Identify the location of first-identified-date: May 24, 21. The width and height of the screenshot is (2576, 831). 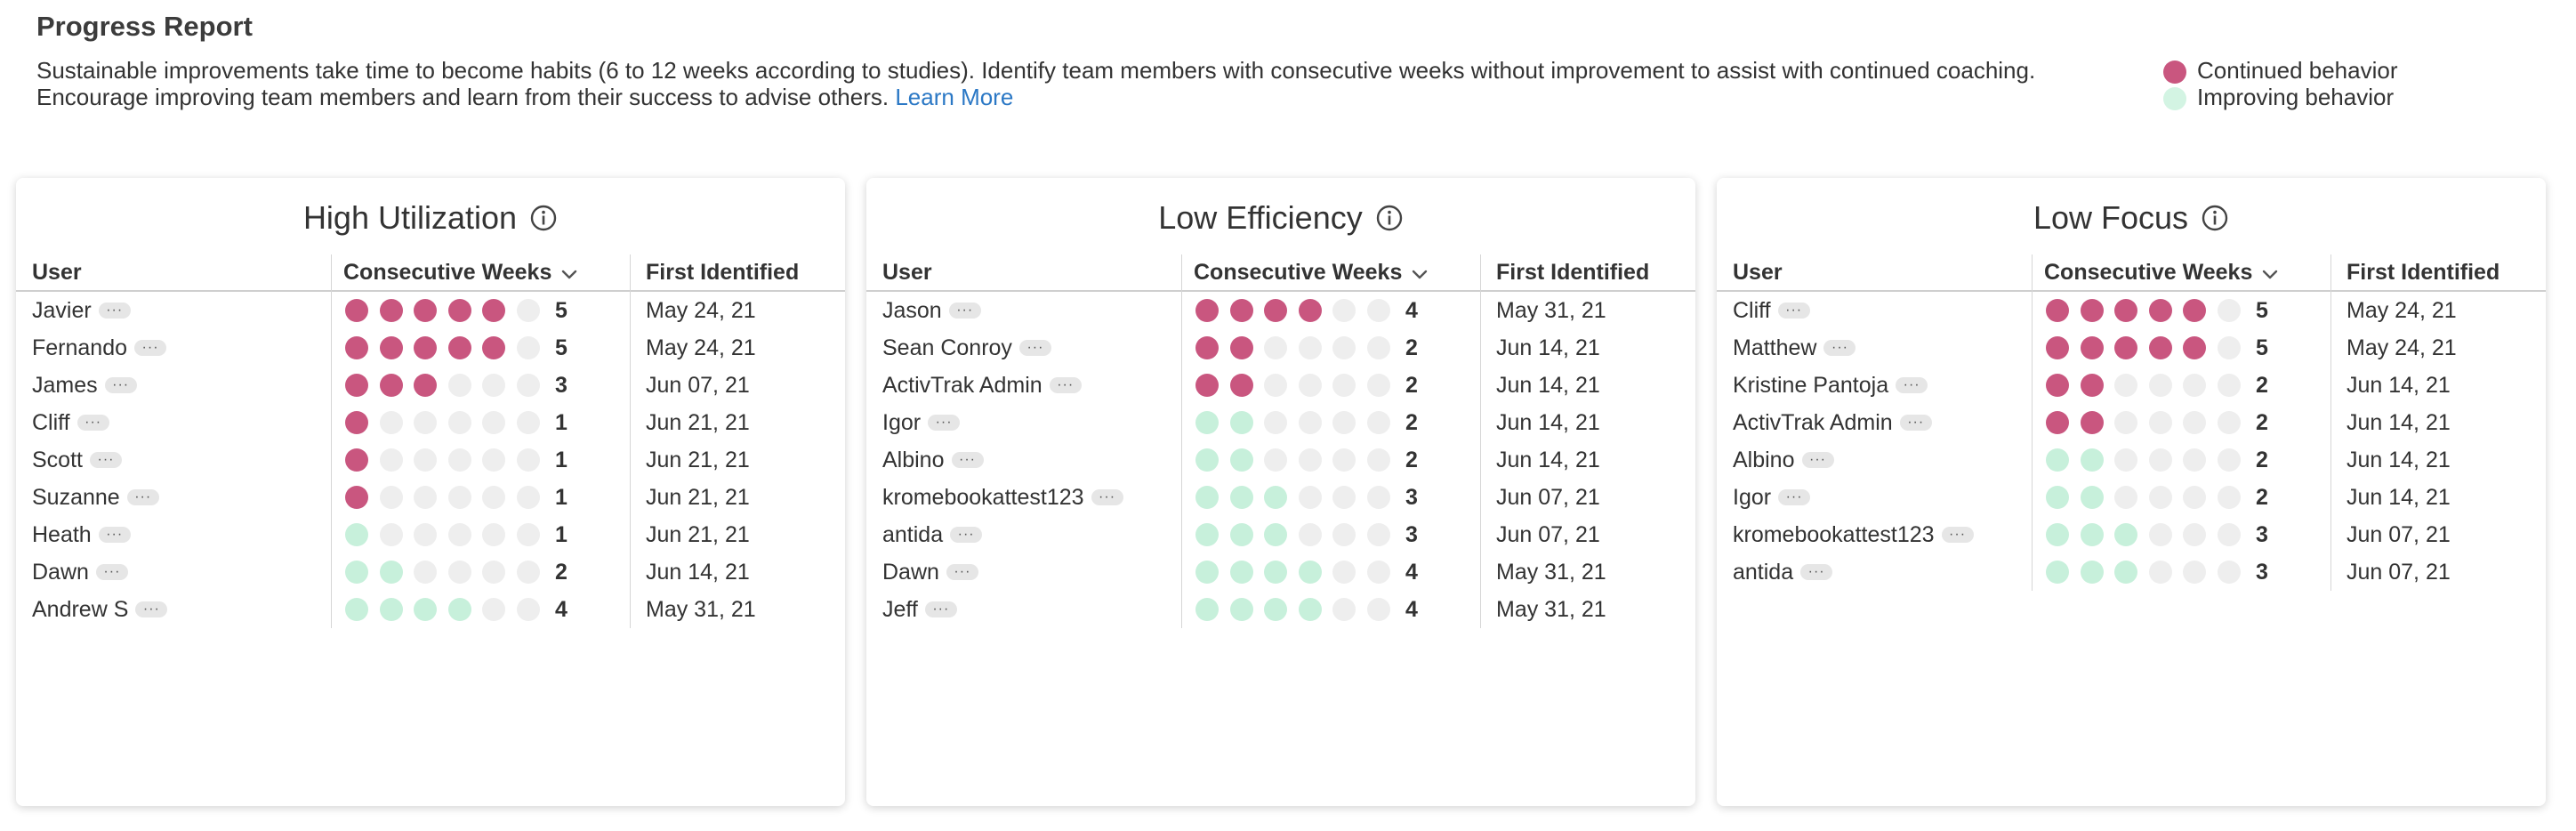
(2402, 347).